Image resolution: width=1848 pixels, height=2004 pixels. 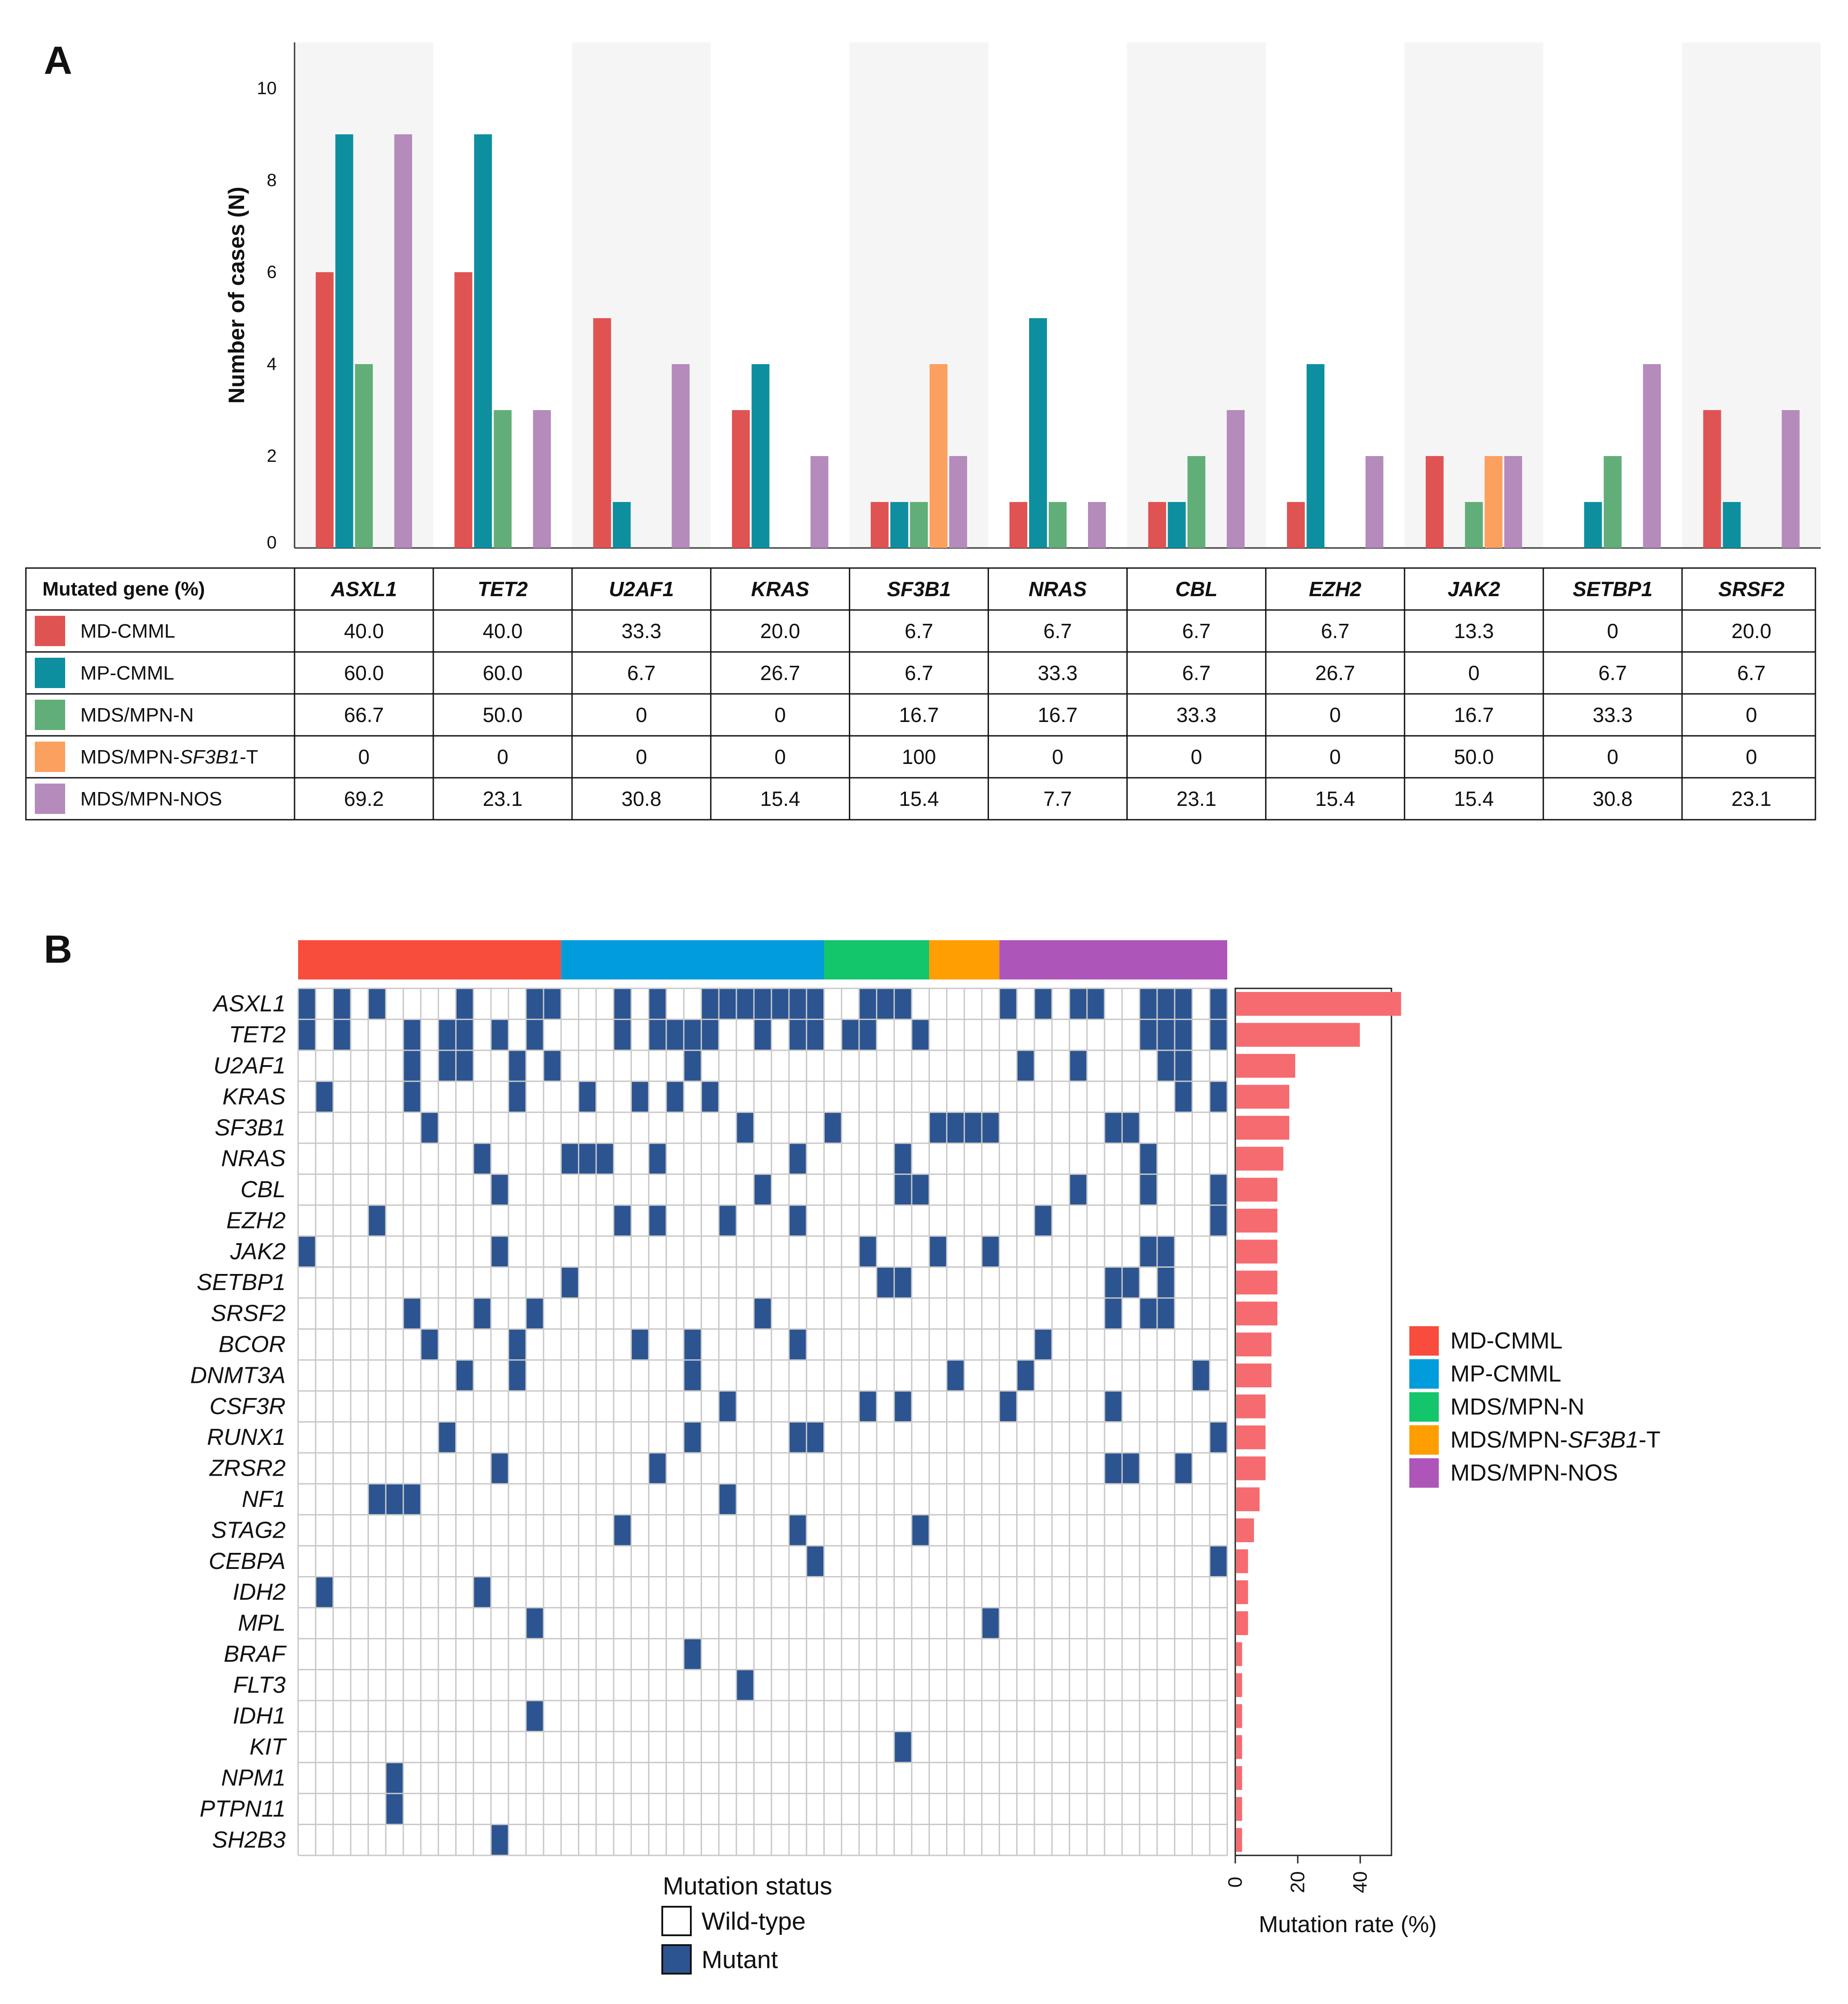 I want to click on table-cell-value: 30.8, so click(x=642, y=798).